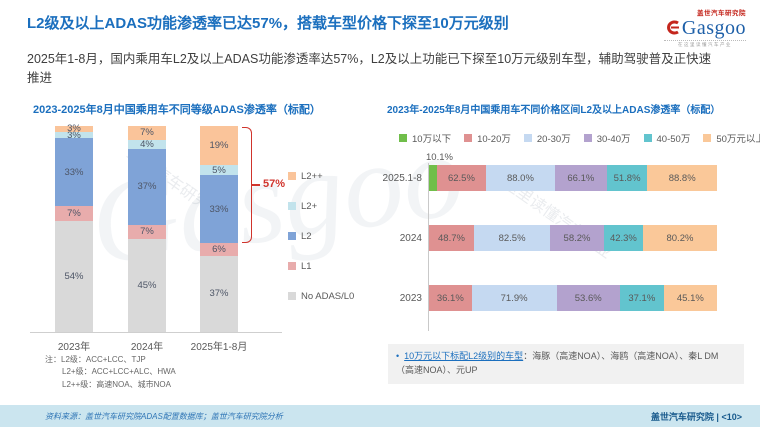  I want to click on bar-segment: 53.6%, so click(588, 298).